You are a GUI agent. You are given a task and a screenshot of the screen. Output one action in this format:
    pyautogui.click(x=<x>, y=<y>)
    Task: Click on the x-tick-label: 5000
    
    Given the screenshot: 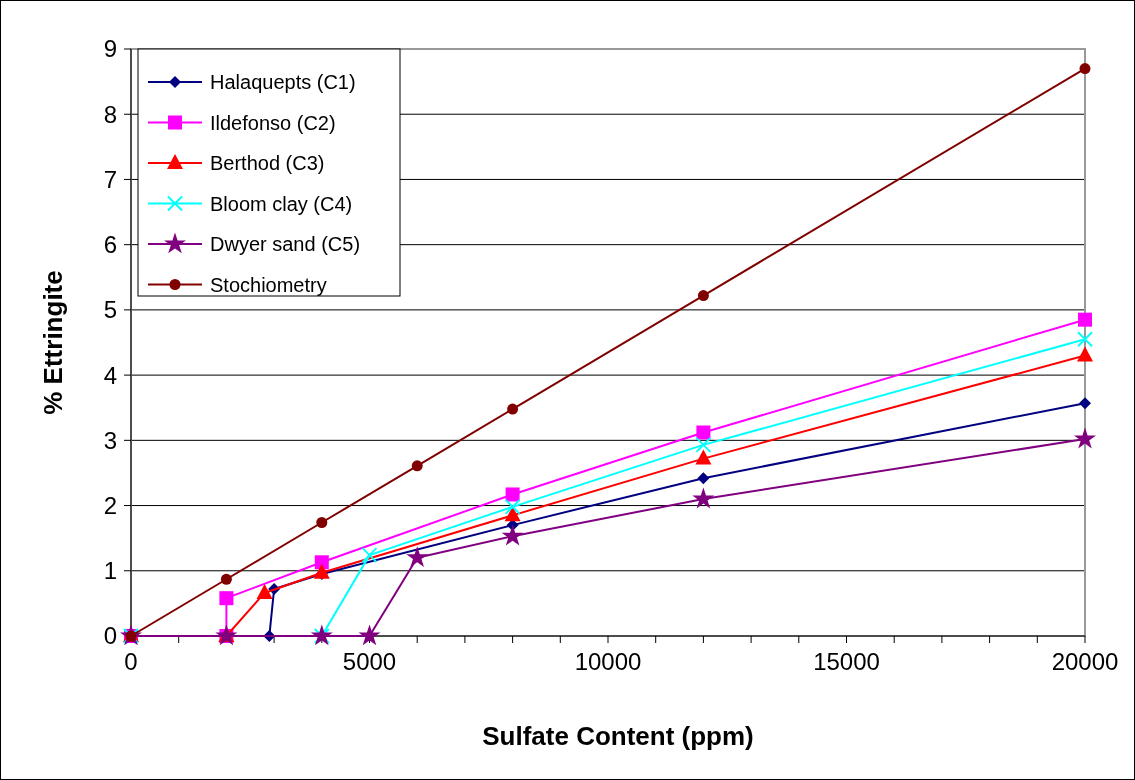 What is the action you would take?
    pyautogui.click(x=369, y=661)
    